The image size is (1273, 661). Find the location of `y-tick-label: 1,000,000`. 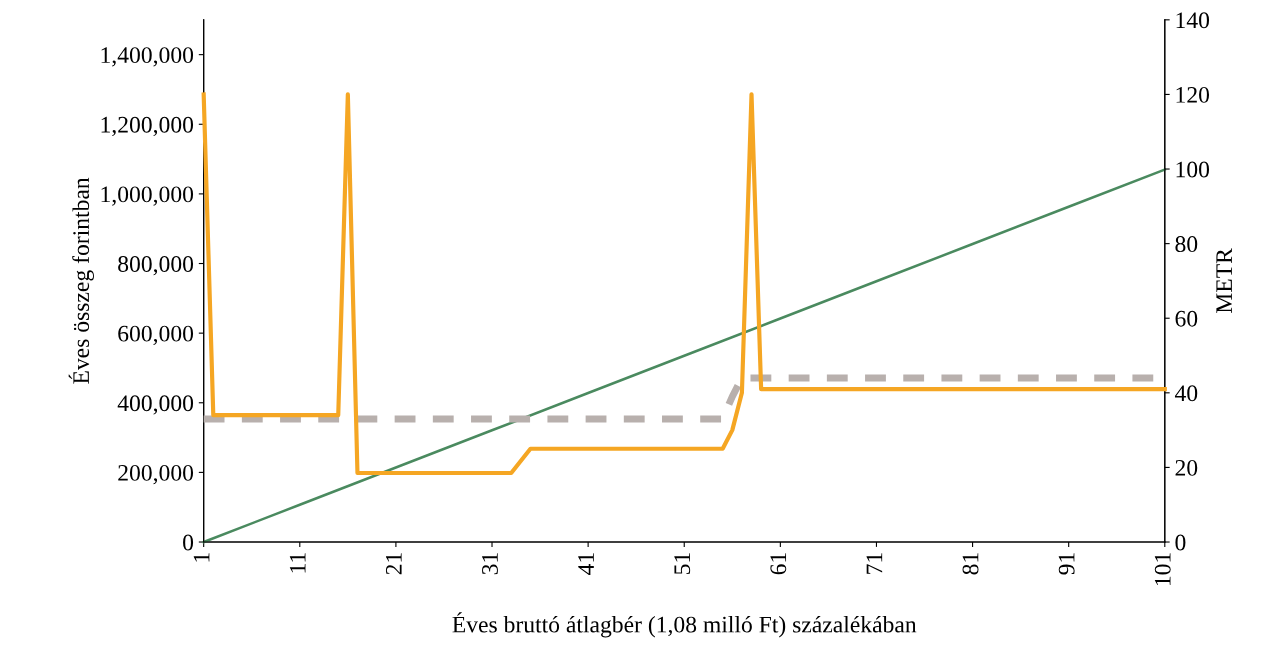

y-tick-label: 1,000,000 is located at coordinates (147, 196).